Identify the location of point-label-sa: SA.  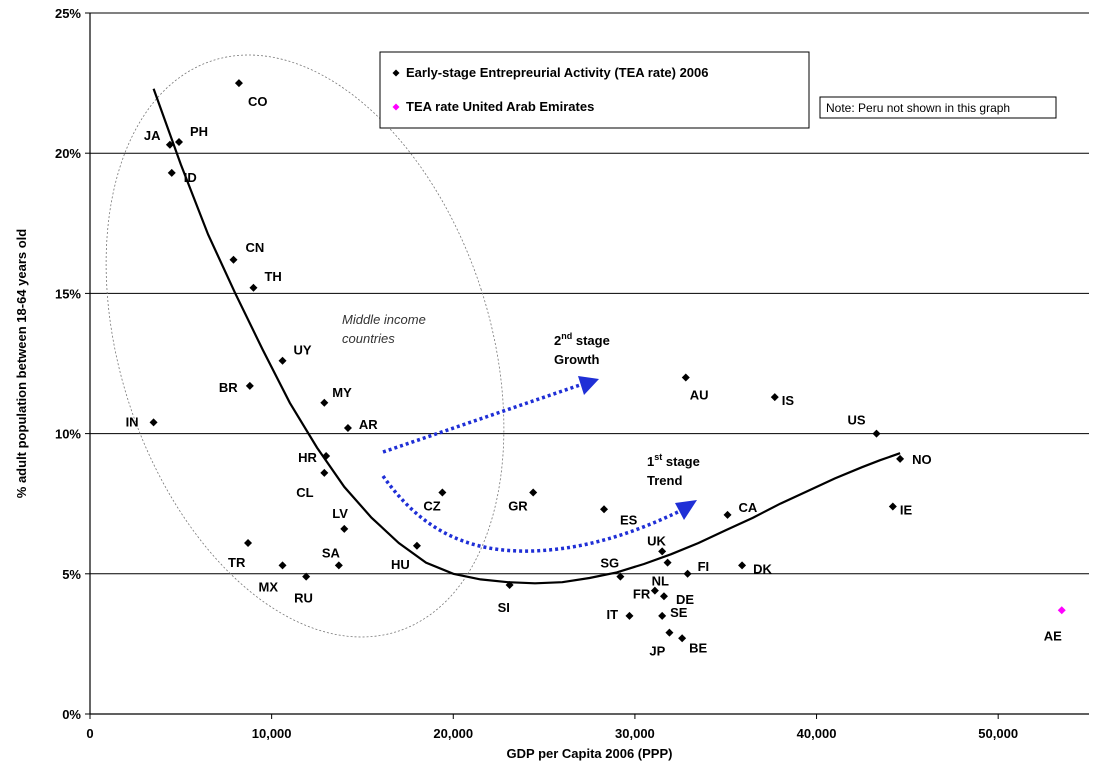
(331, 552).